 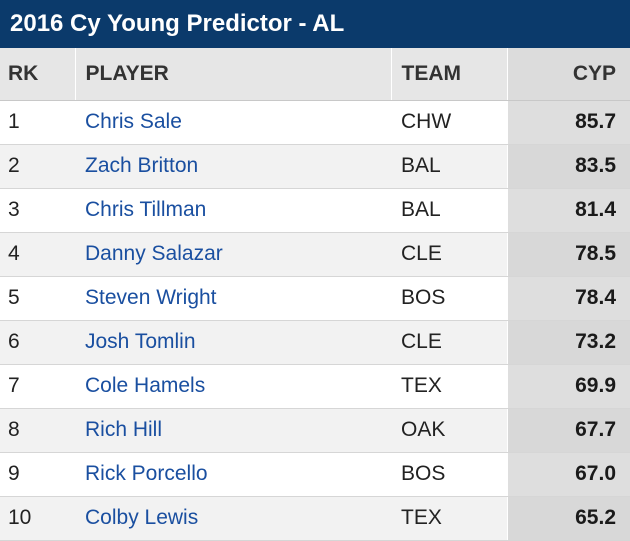 I want to click on player-cell: Chris Sale, so click(x=233, y=122).